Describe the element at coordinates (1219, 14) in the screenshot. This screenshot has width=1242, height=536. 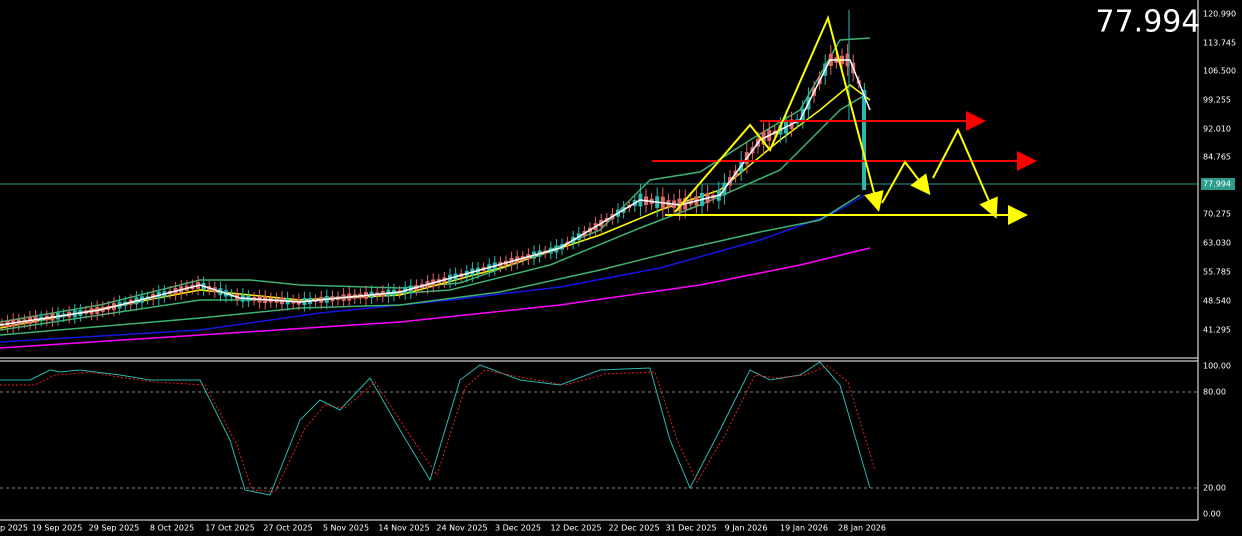
I see `price-label: 120.990` at that location.